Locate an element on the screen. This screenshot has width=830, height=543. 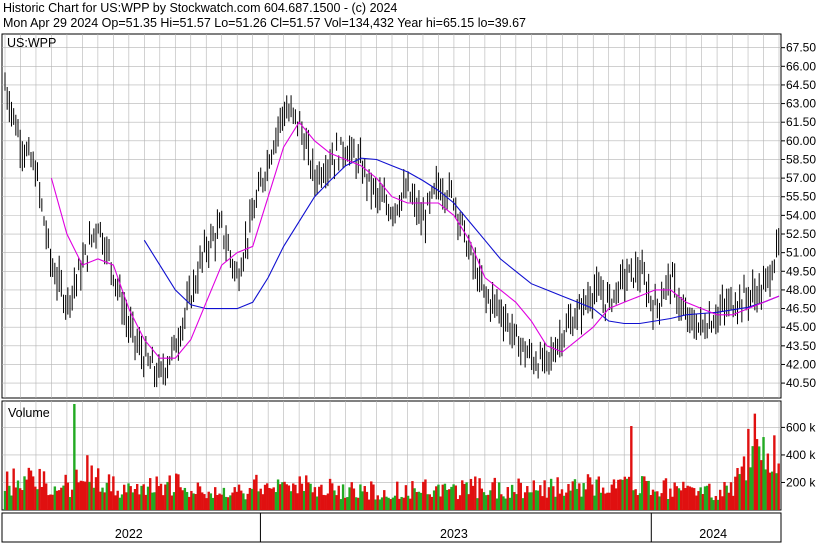
price-tick-label: 60.00 is located at coordinates (801, 141).